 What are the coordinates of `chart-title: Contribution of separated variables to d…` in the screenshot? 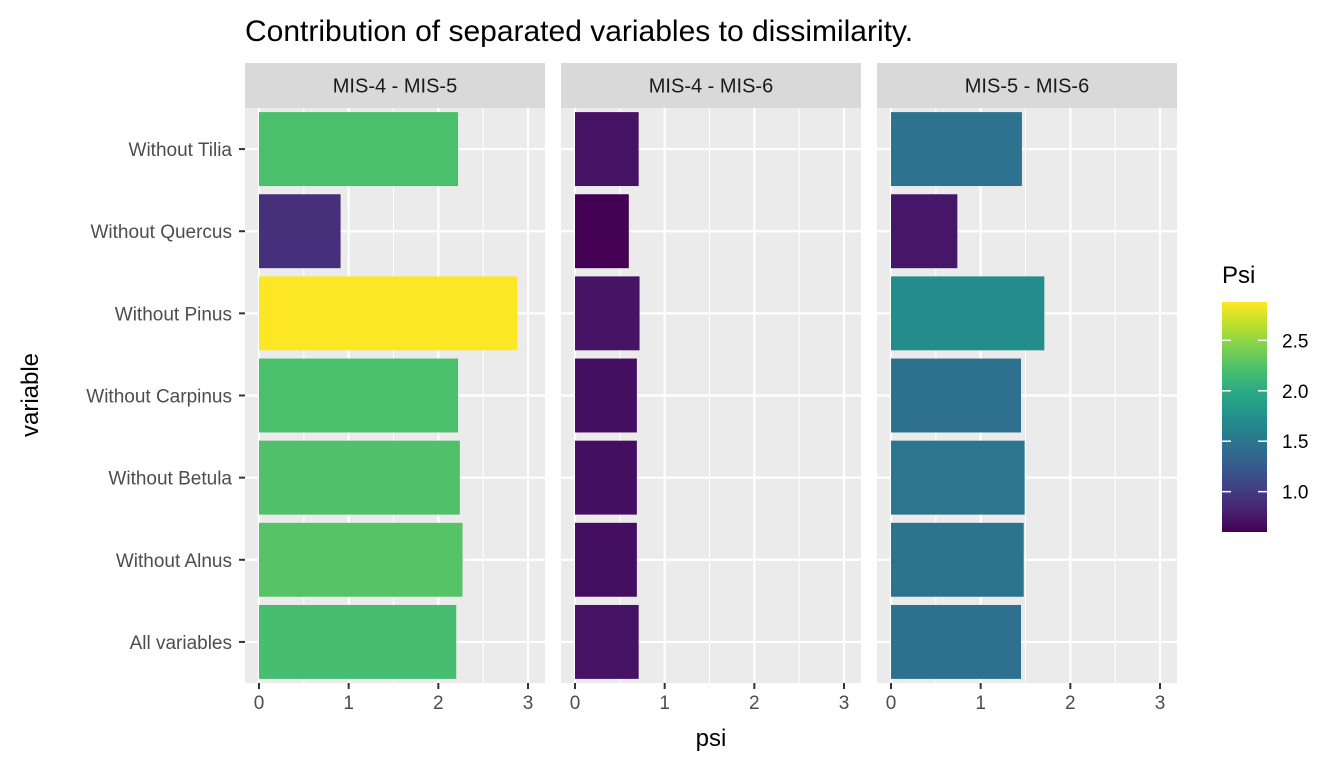 It's located at (579, 31).